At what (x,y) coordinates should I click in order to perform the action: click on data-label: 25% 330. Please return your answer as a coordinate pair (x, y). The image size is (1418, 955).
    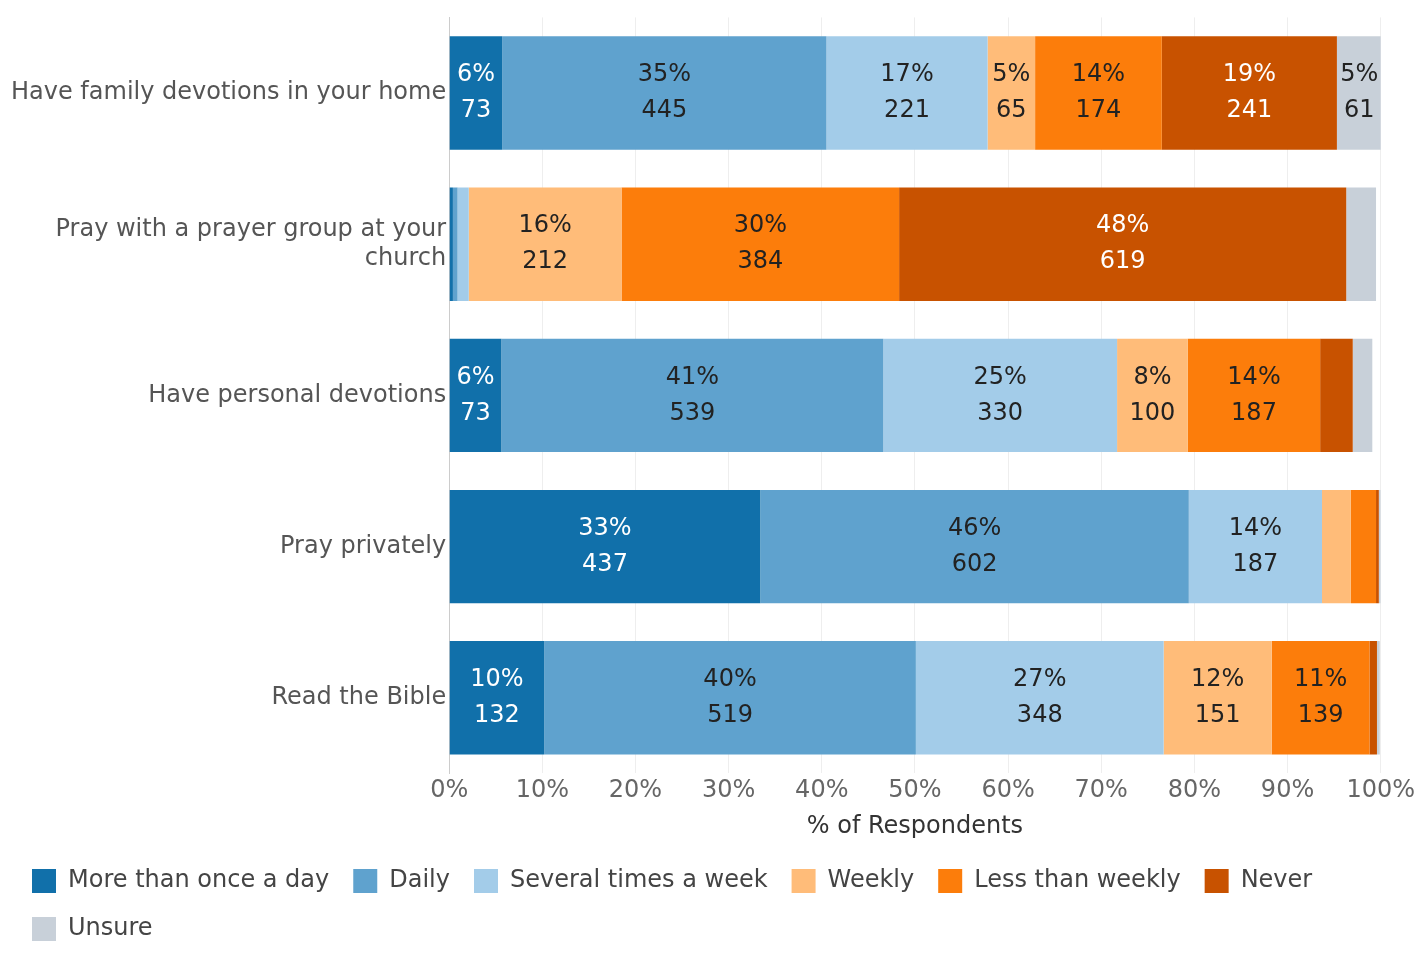
    Looking at the image, I should click on (1000, 393).